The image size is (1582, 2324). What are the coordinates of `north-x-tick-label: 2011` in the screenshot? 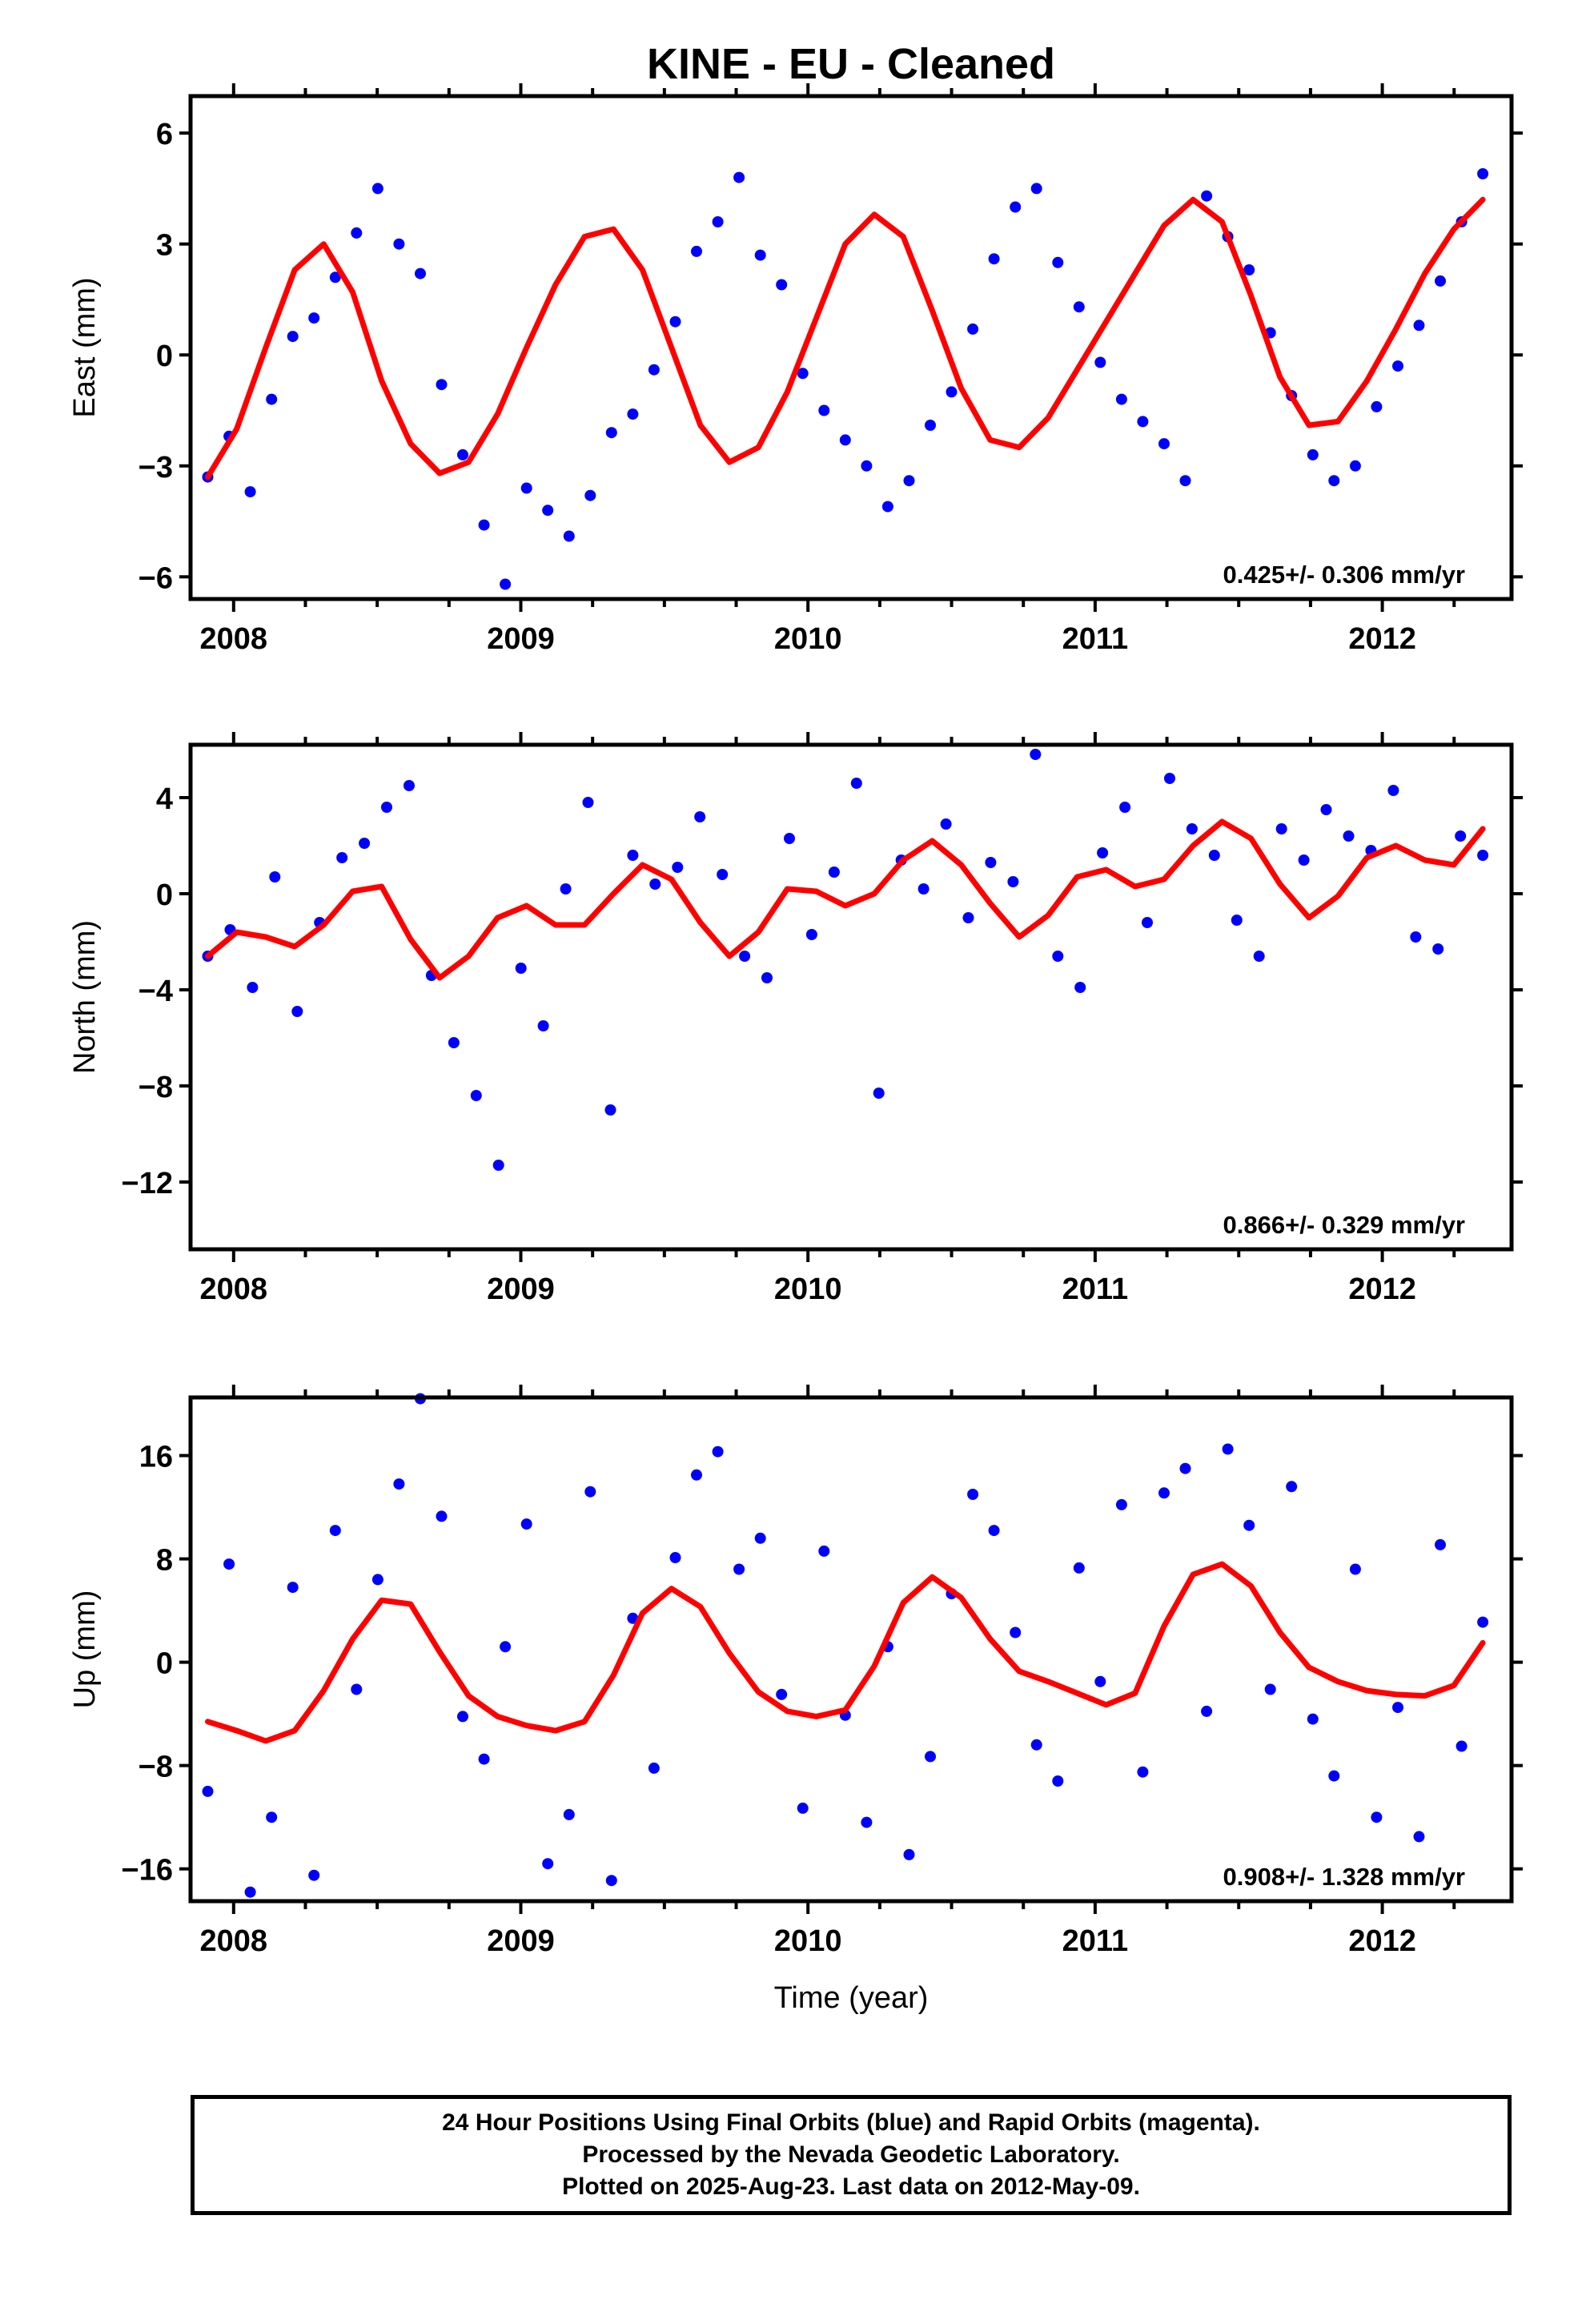 It's located at (1095, 1289).